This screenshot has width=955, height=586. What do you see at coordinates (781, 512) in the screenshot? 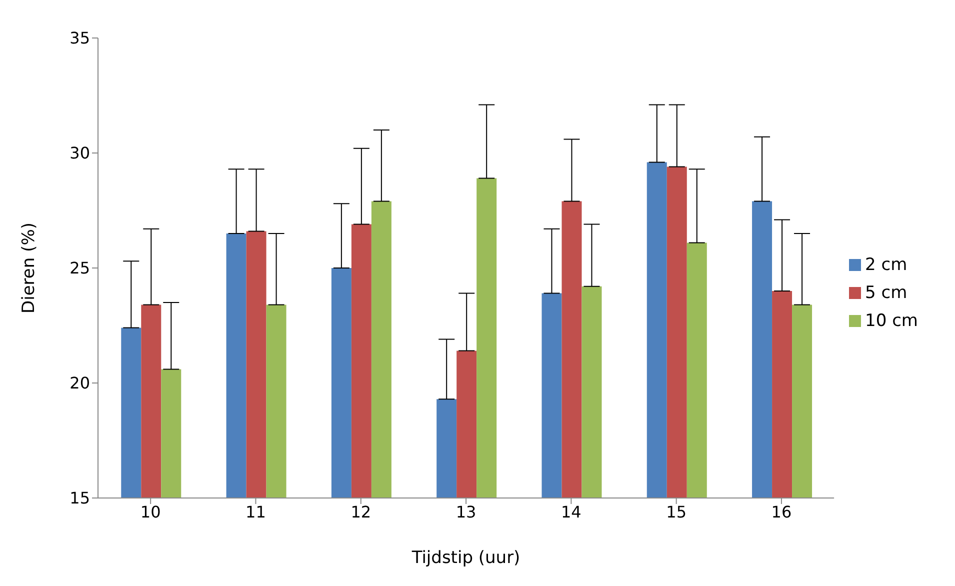
I see `x-tick-label: 16` at bounding box center [781, 512].